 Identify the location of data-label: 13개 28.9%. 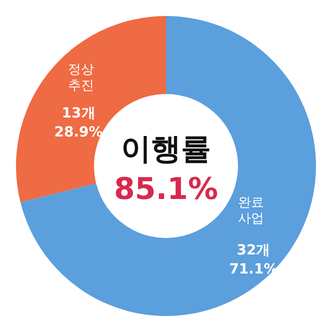
(78, 123).